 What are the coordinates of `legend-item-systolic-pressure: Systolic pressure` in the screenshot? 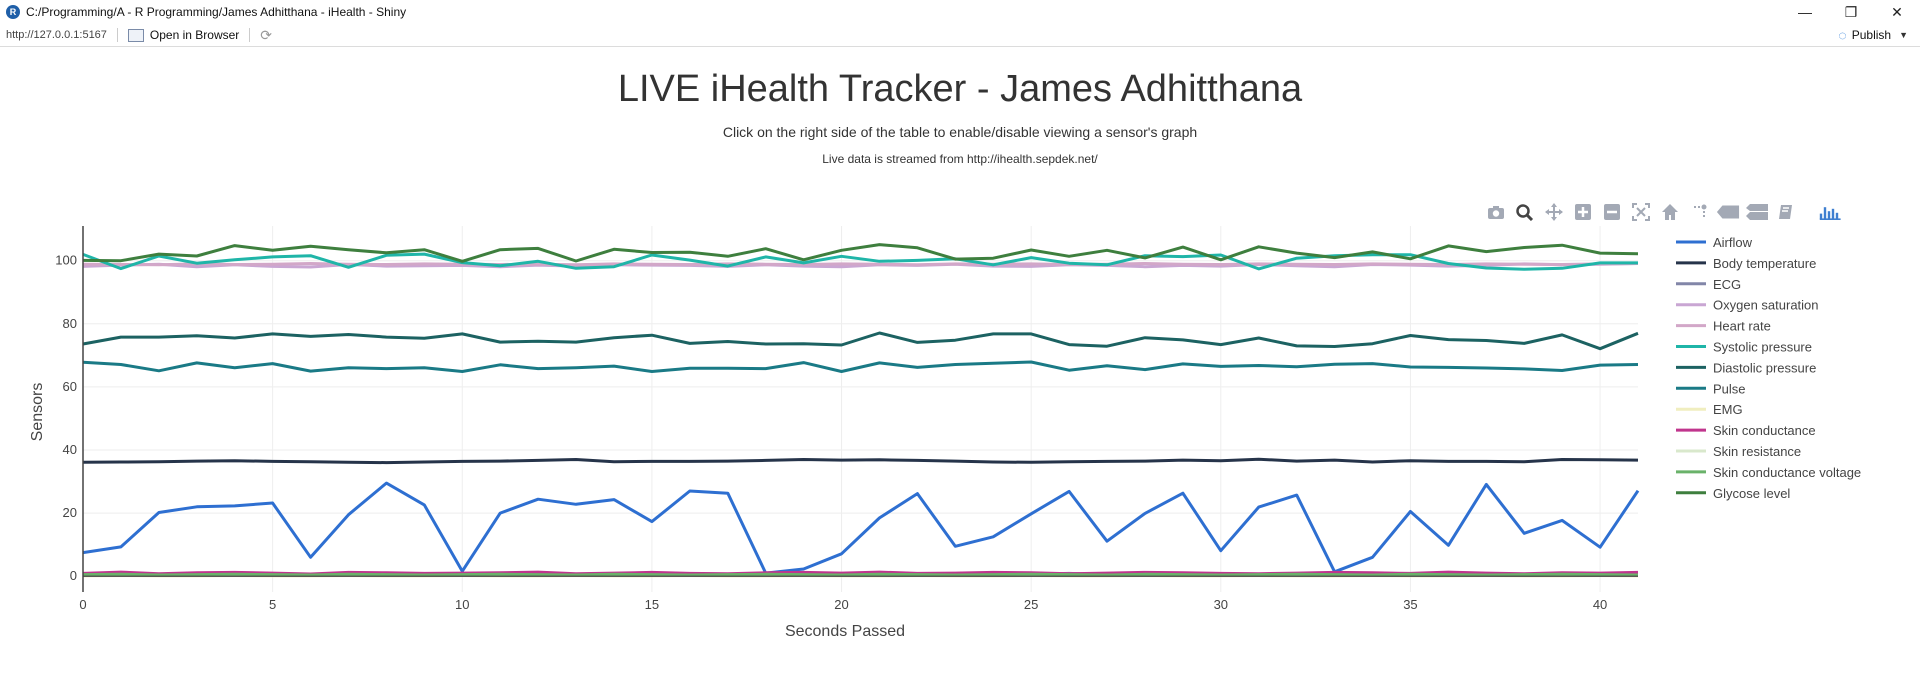 It's located at (1744, 347).